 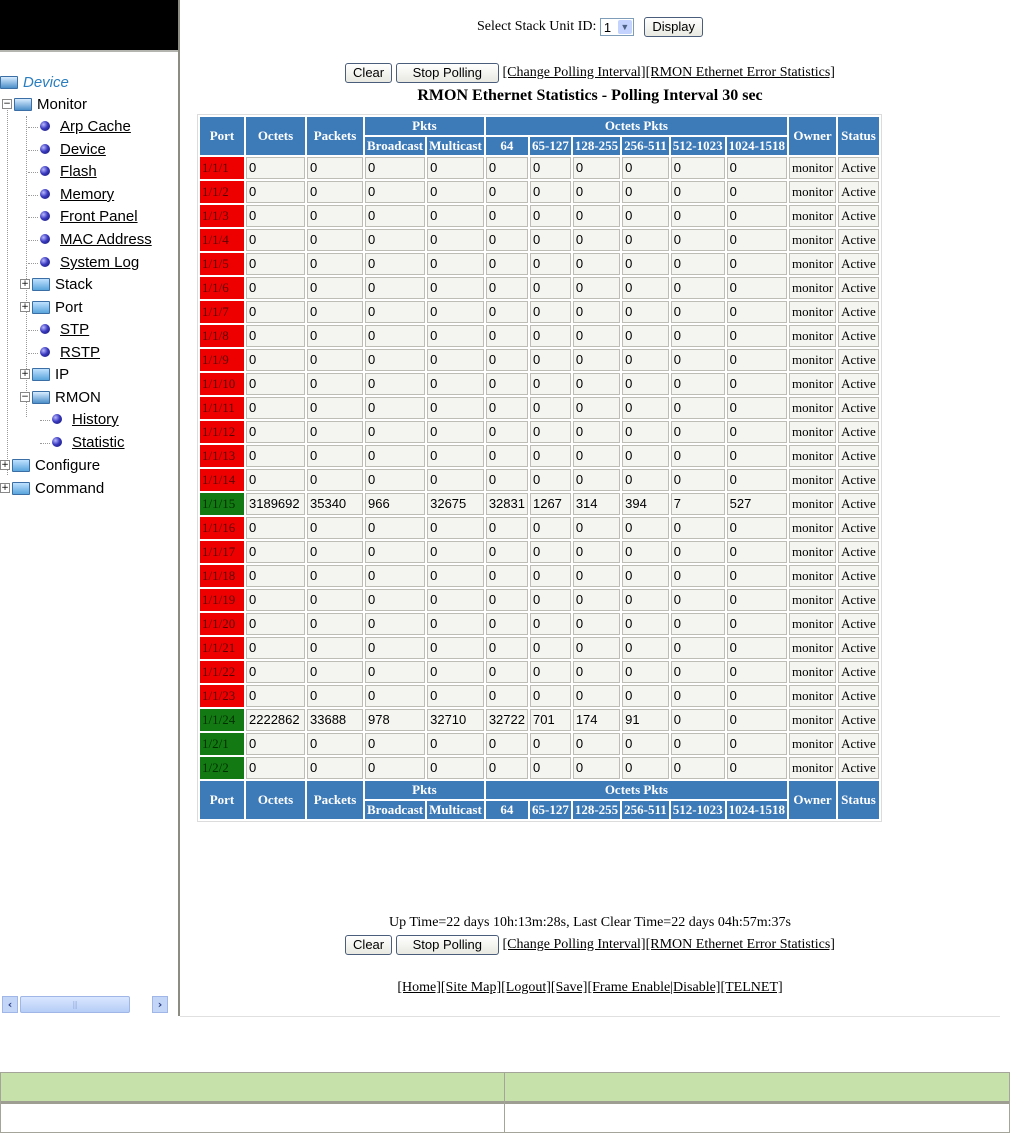 What do you see at coordinates (222, 312) in the screenshot?
I see `port-cell: 1/1/7` at bounding box center [222, 312].